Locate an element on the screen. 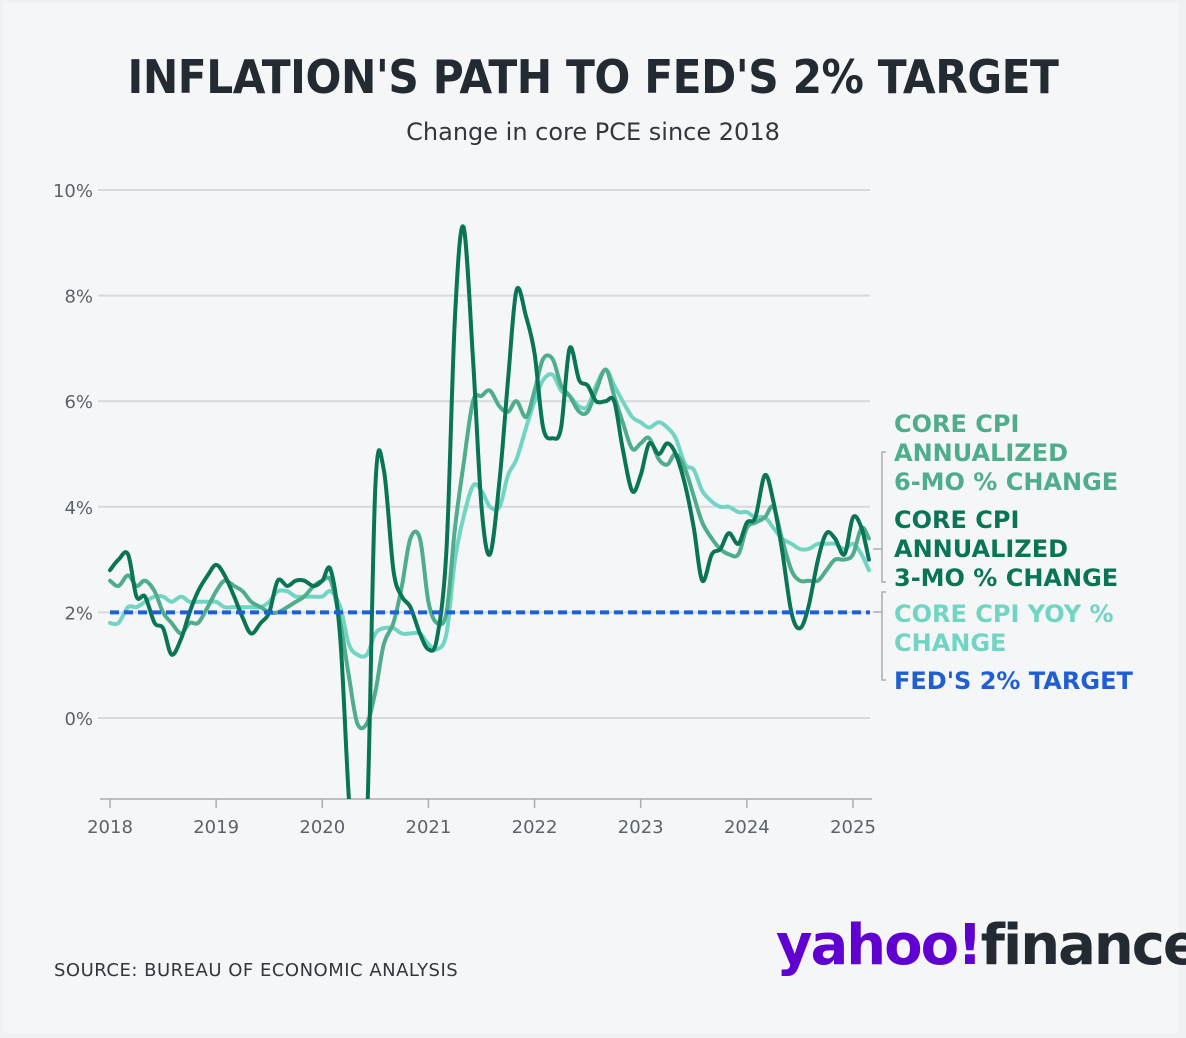 The width and height of the screenshot is (1186, 1038). chart-title: INFLATION'S PATH TO FED'S 2% TARGET is located at coordinates (593, 77).